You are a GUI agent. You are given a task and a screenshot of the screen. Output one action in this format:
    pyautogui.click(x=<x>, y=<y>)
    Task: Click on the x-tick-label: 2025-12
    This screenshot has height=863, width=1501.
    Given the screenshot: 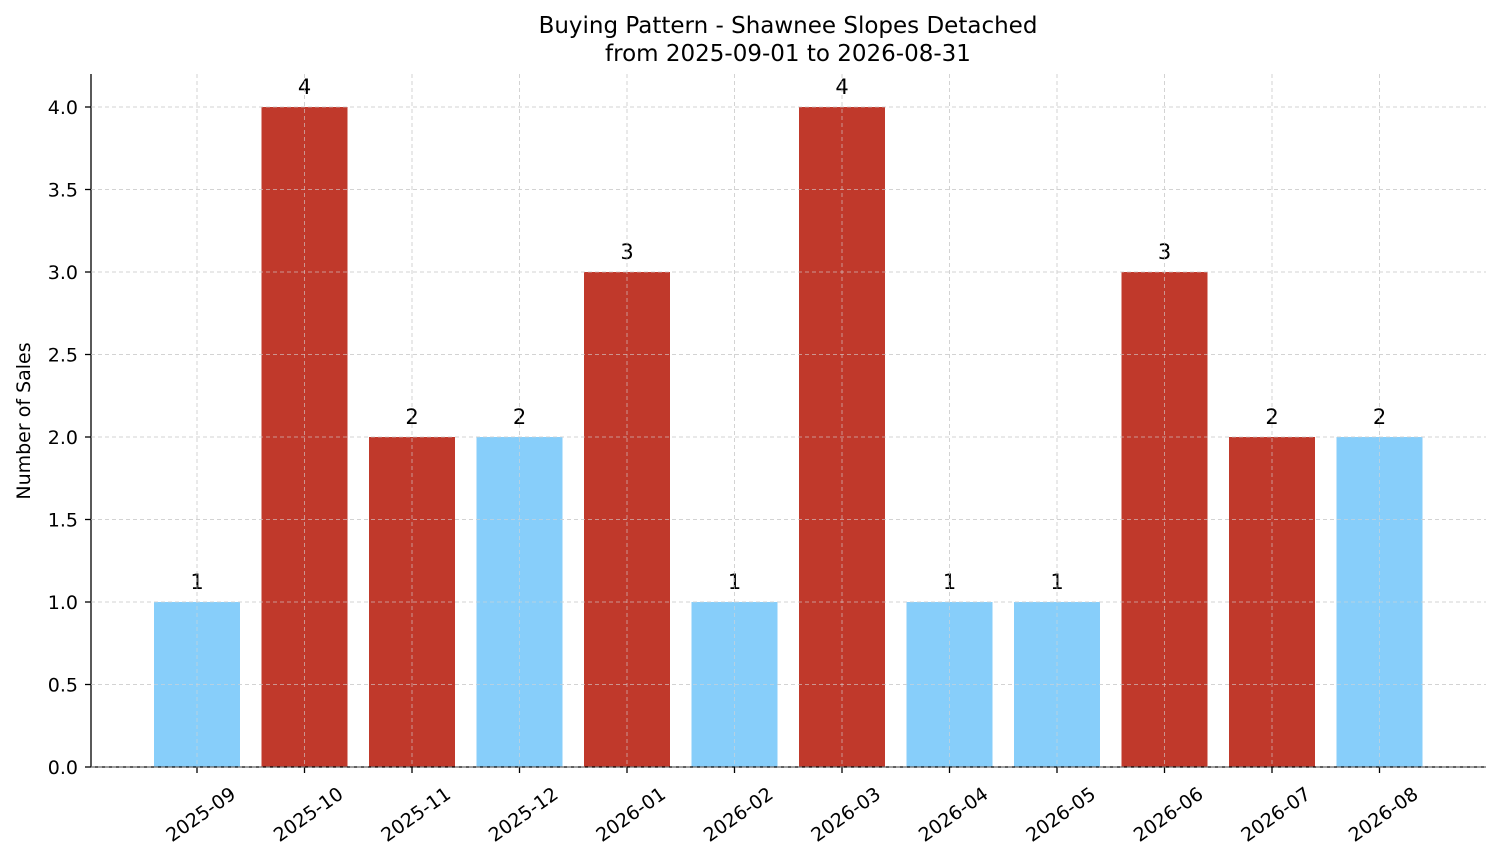 What is the action you would take?
    pyautogui.click(x=524, y=815)
    